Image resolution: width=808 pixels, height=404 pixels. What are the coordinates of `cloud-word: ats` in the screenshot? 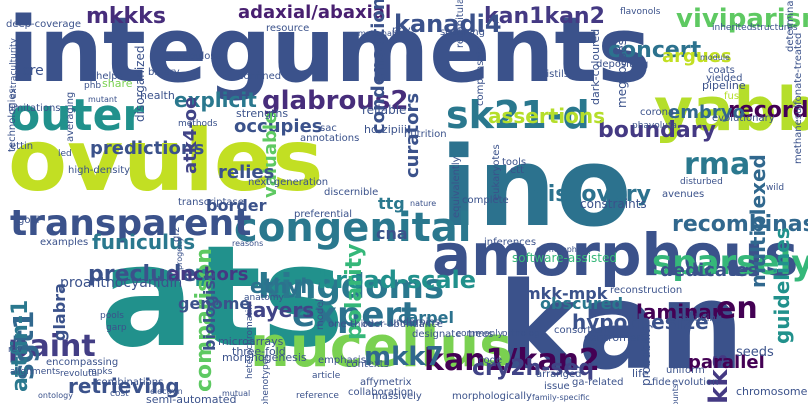 It's located at (222, 297).